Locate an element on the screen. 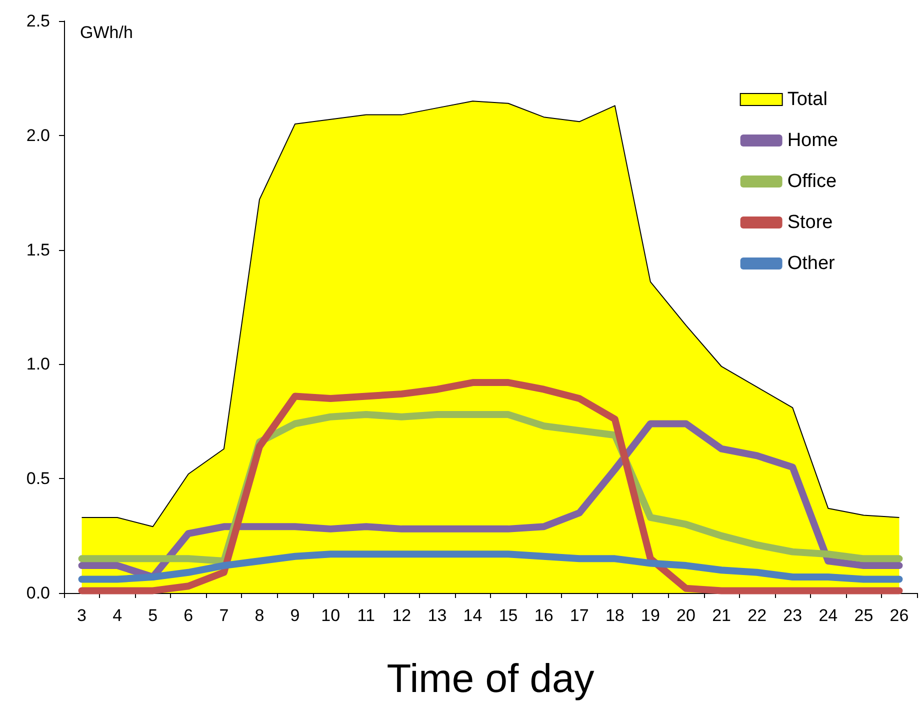  x-tick-label: 20 is located at coordinates (686, 615).